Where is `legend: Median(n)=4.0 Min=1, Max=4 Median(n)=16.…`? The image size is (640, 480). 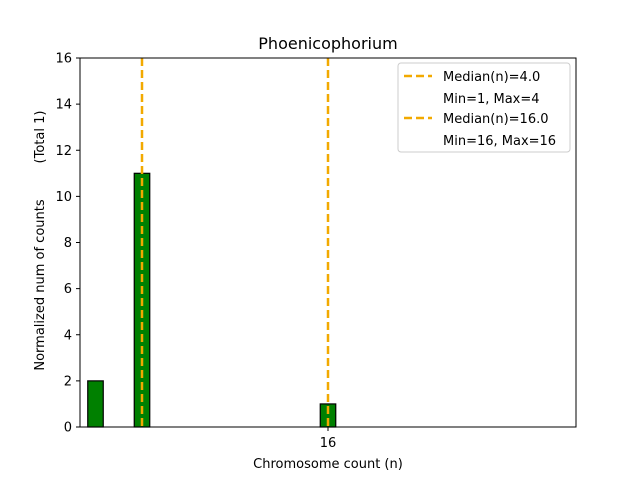
legend: Median(n)=4.0 Min=1, Max=4 Median(n)=16.… is located at coordinates (484, 107).